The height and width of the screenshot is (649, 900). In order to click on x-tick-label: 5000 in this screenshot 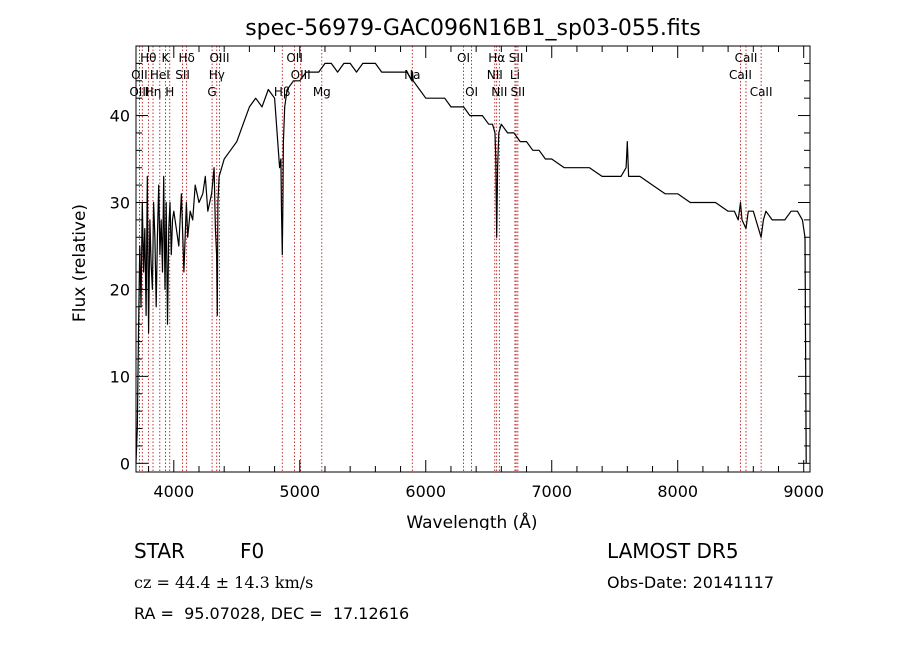, I will do `click(299, 491)`.